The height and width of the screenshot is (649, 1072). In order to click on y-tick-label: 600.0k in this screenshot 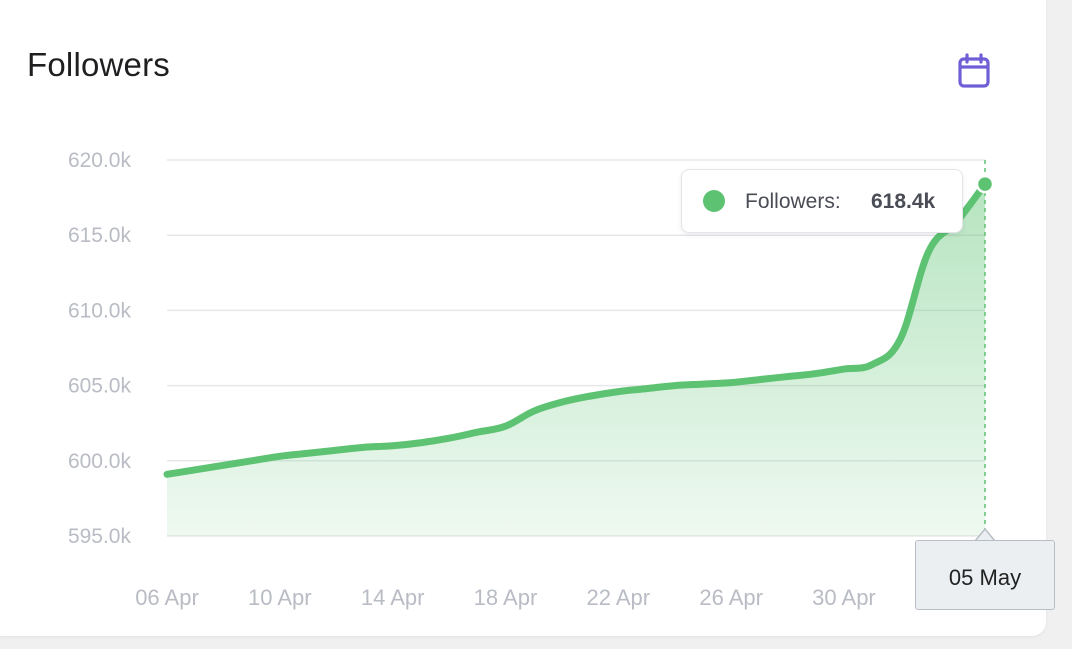, I will do `click(100, 461)`.